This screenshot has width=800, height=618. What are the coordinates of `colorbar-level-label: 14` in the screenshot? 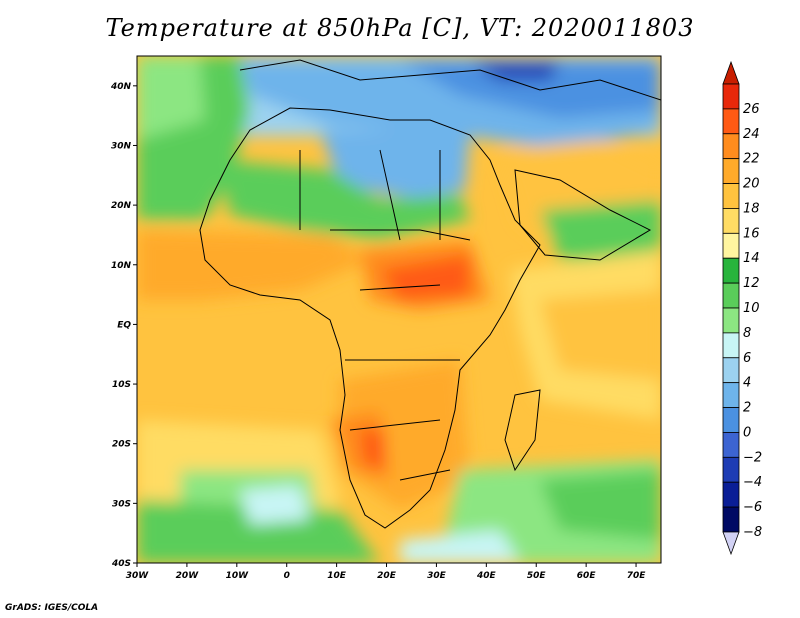 It's located at (751, 258).